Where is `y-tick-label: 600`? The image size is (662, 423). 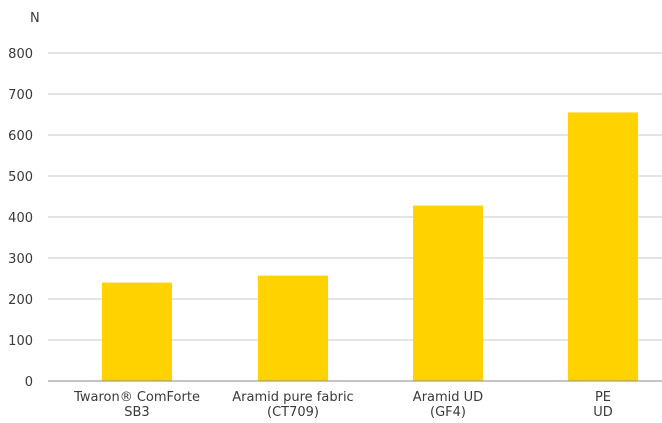 y-tick-label: 600 is located at coordinates (20, 136).